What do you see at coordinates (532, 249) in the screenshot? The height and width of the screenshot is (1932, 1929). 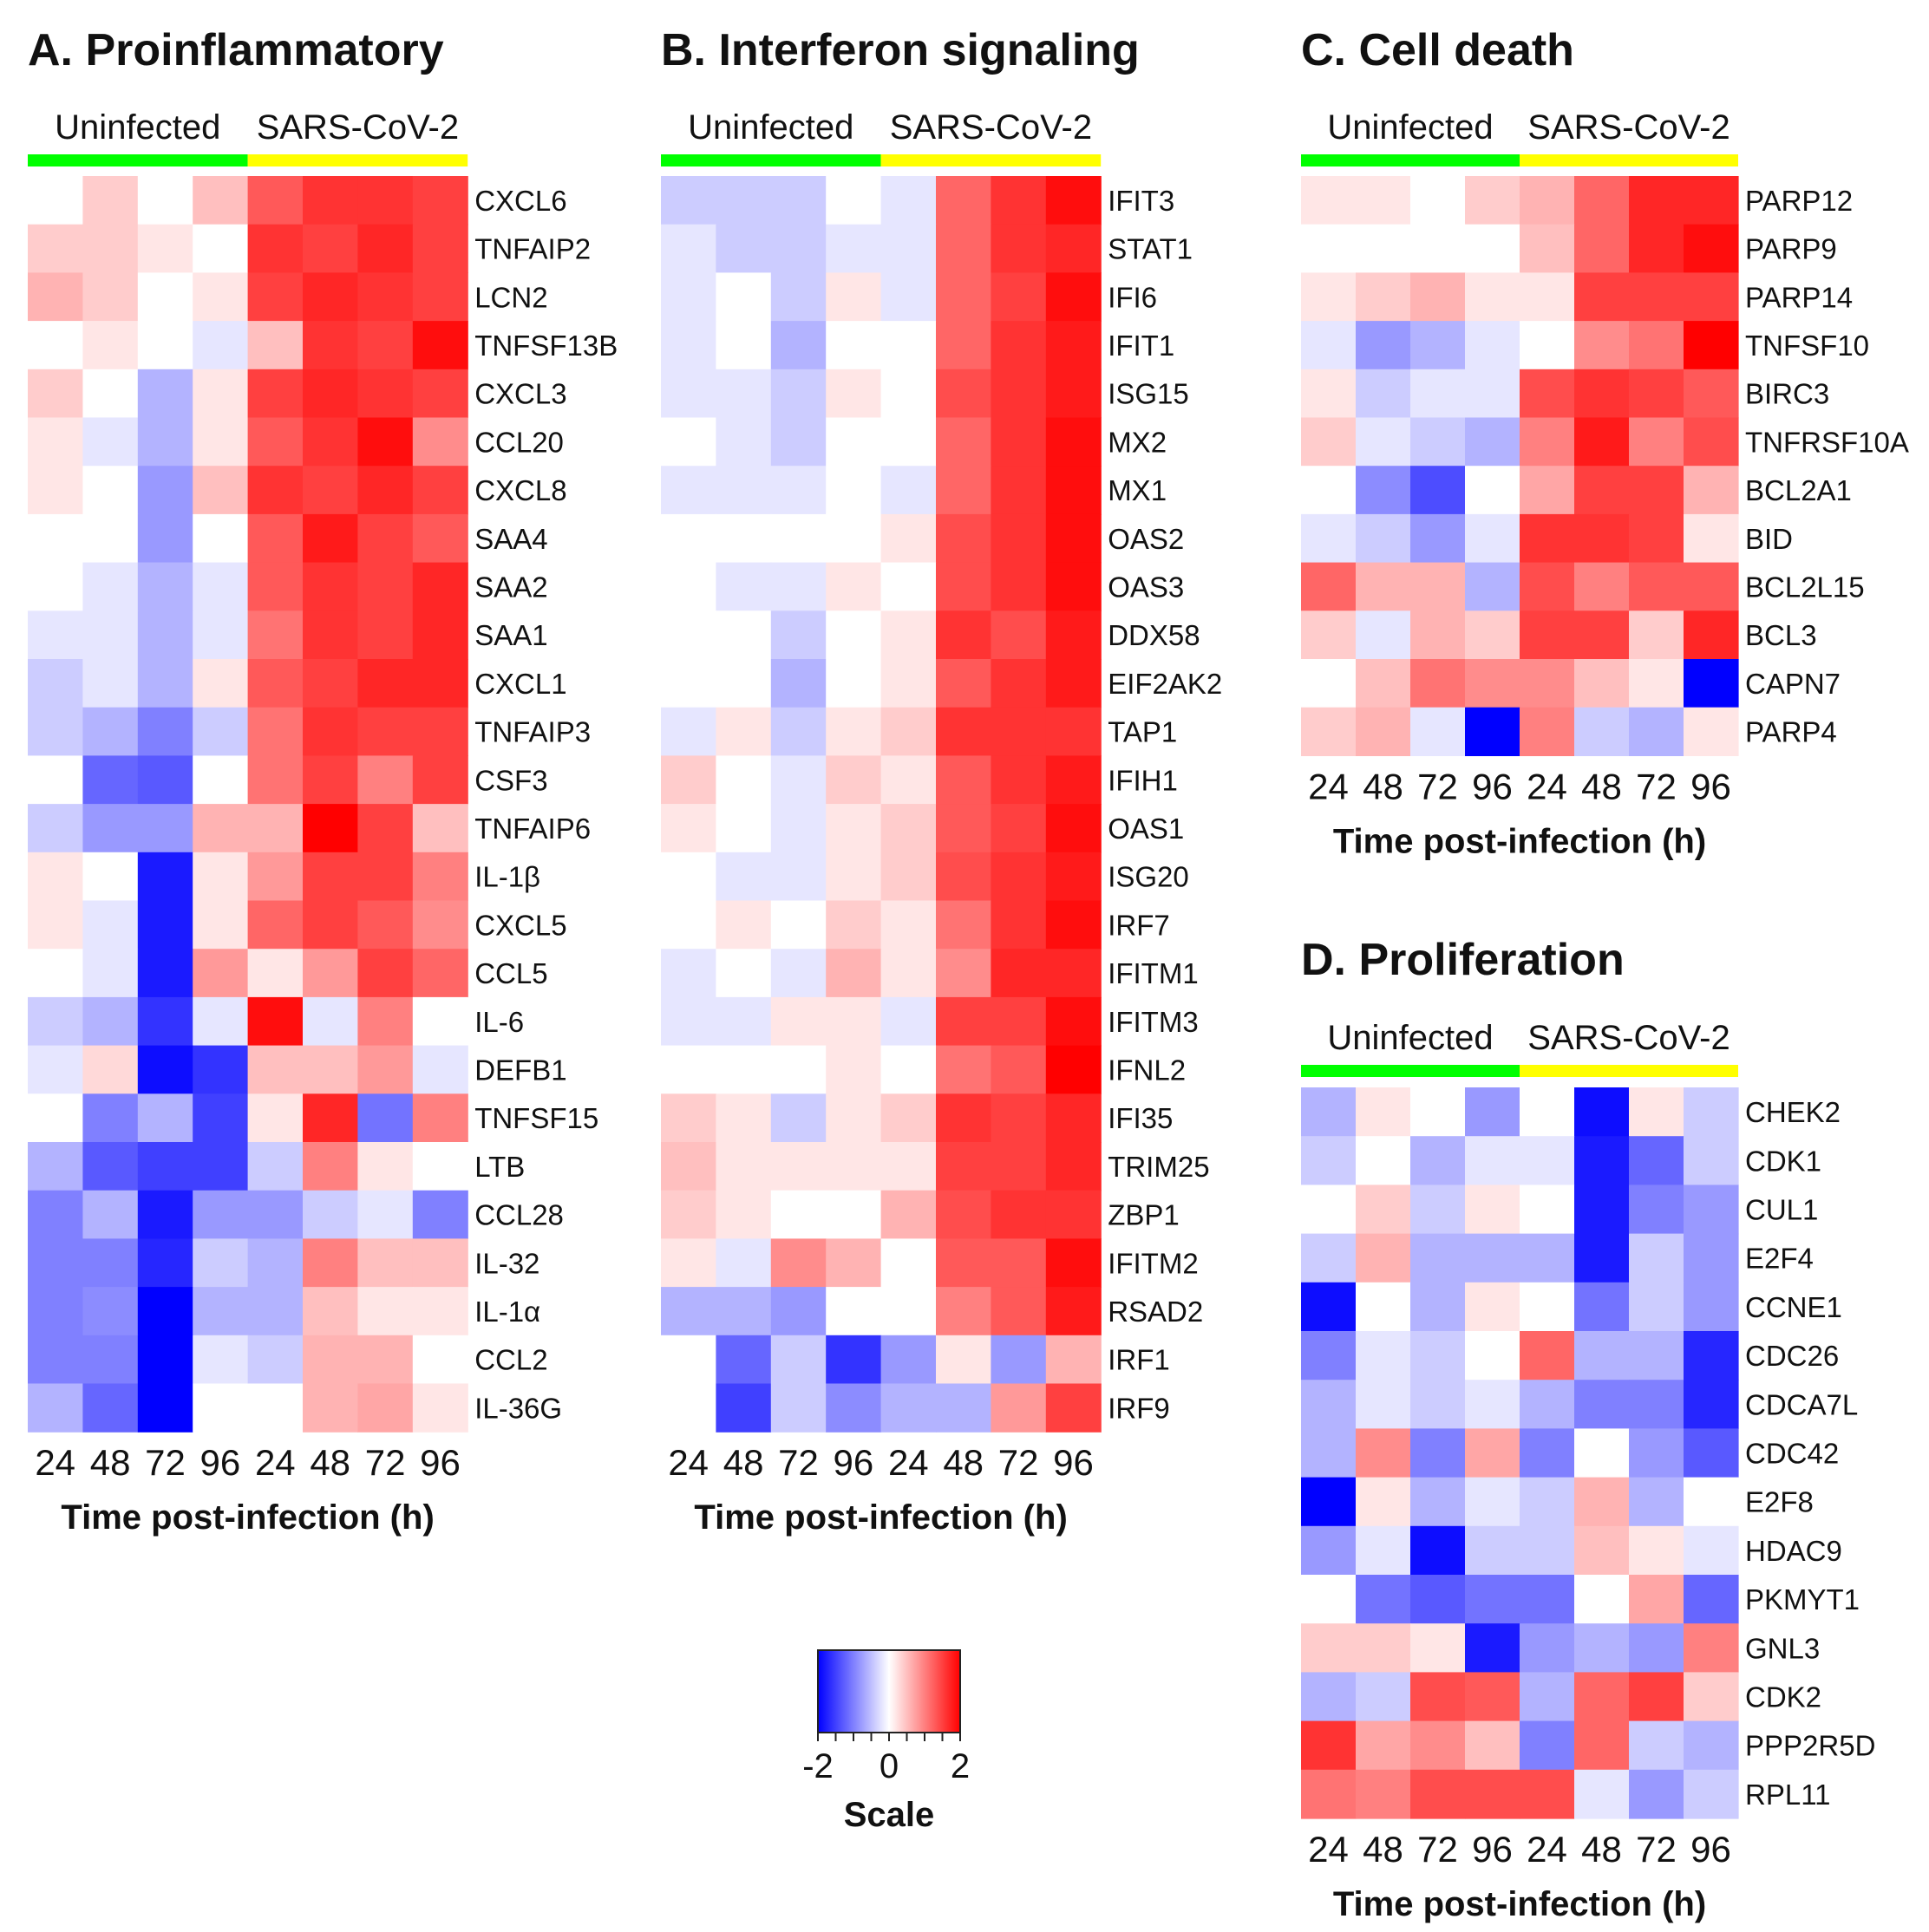 I see `row-label: TNFAIP2` at bounding box center [532, 249].